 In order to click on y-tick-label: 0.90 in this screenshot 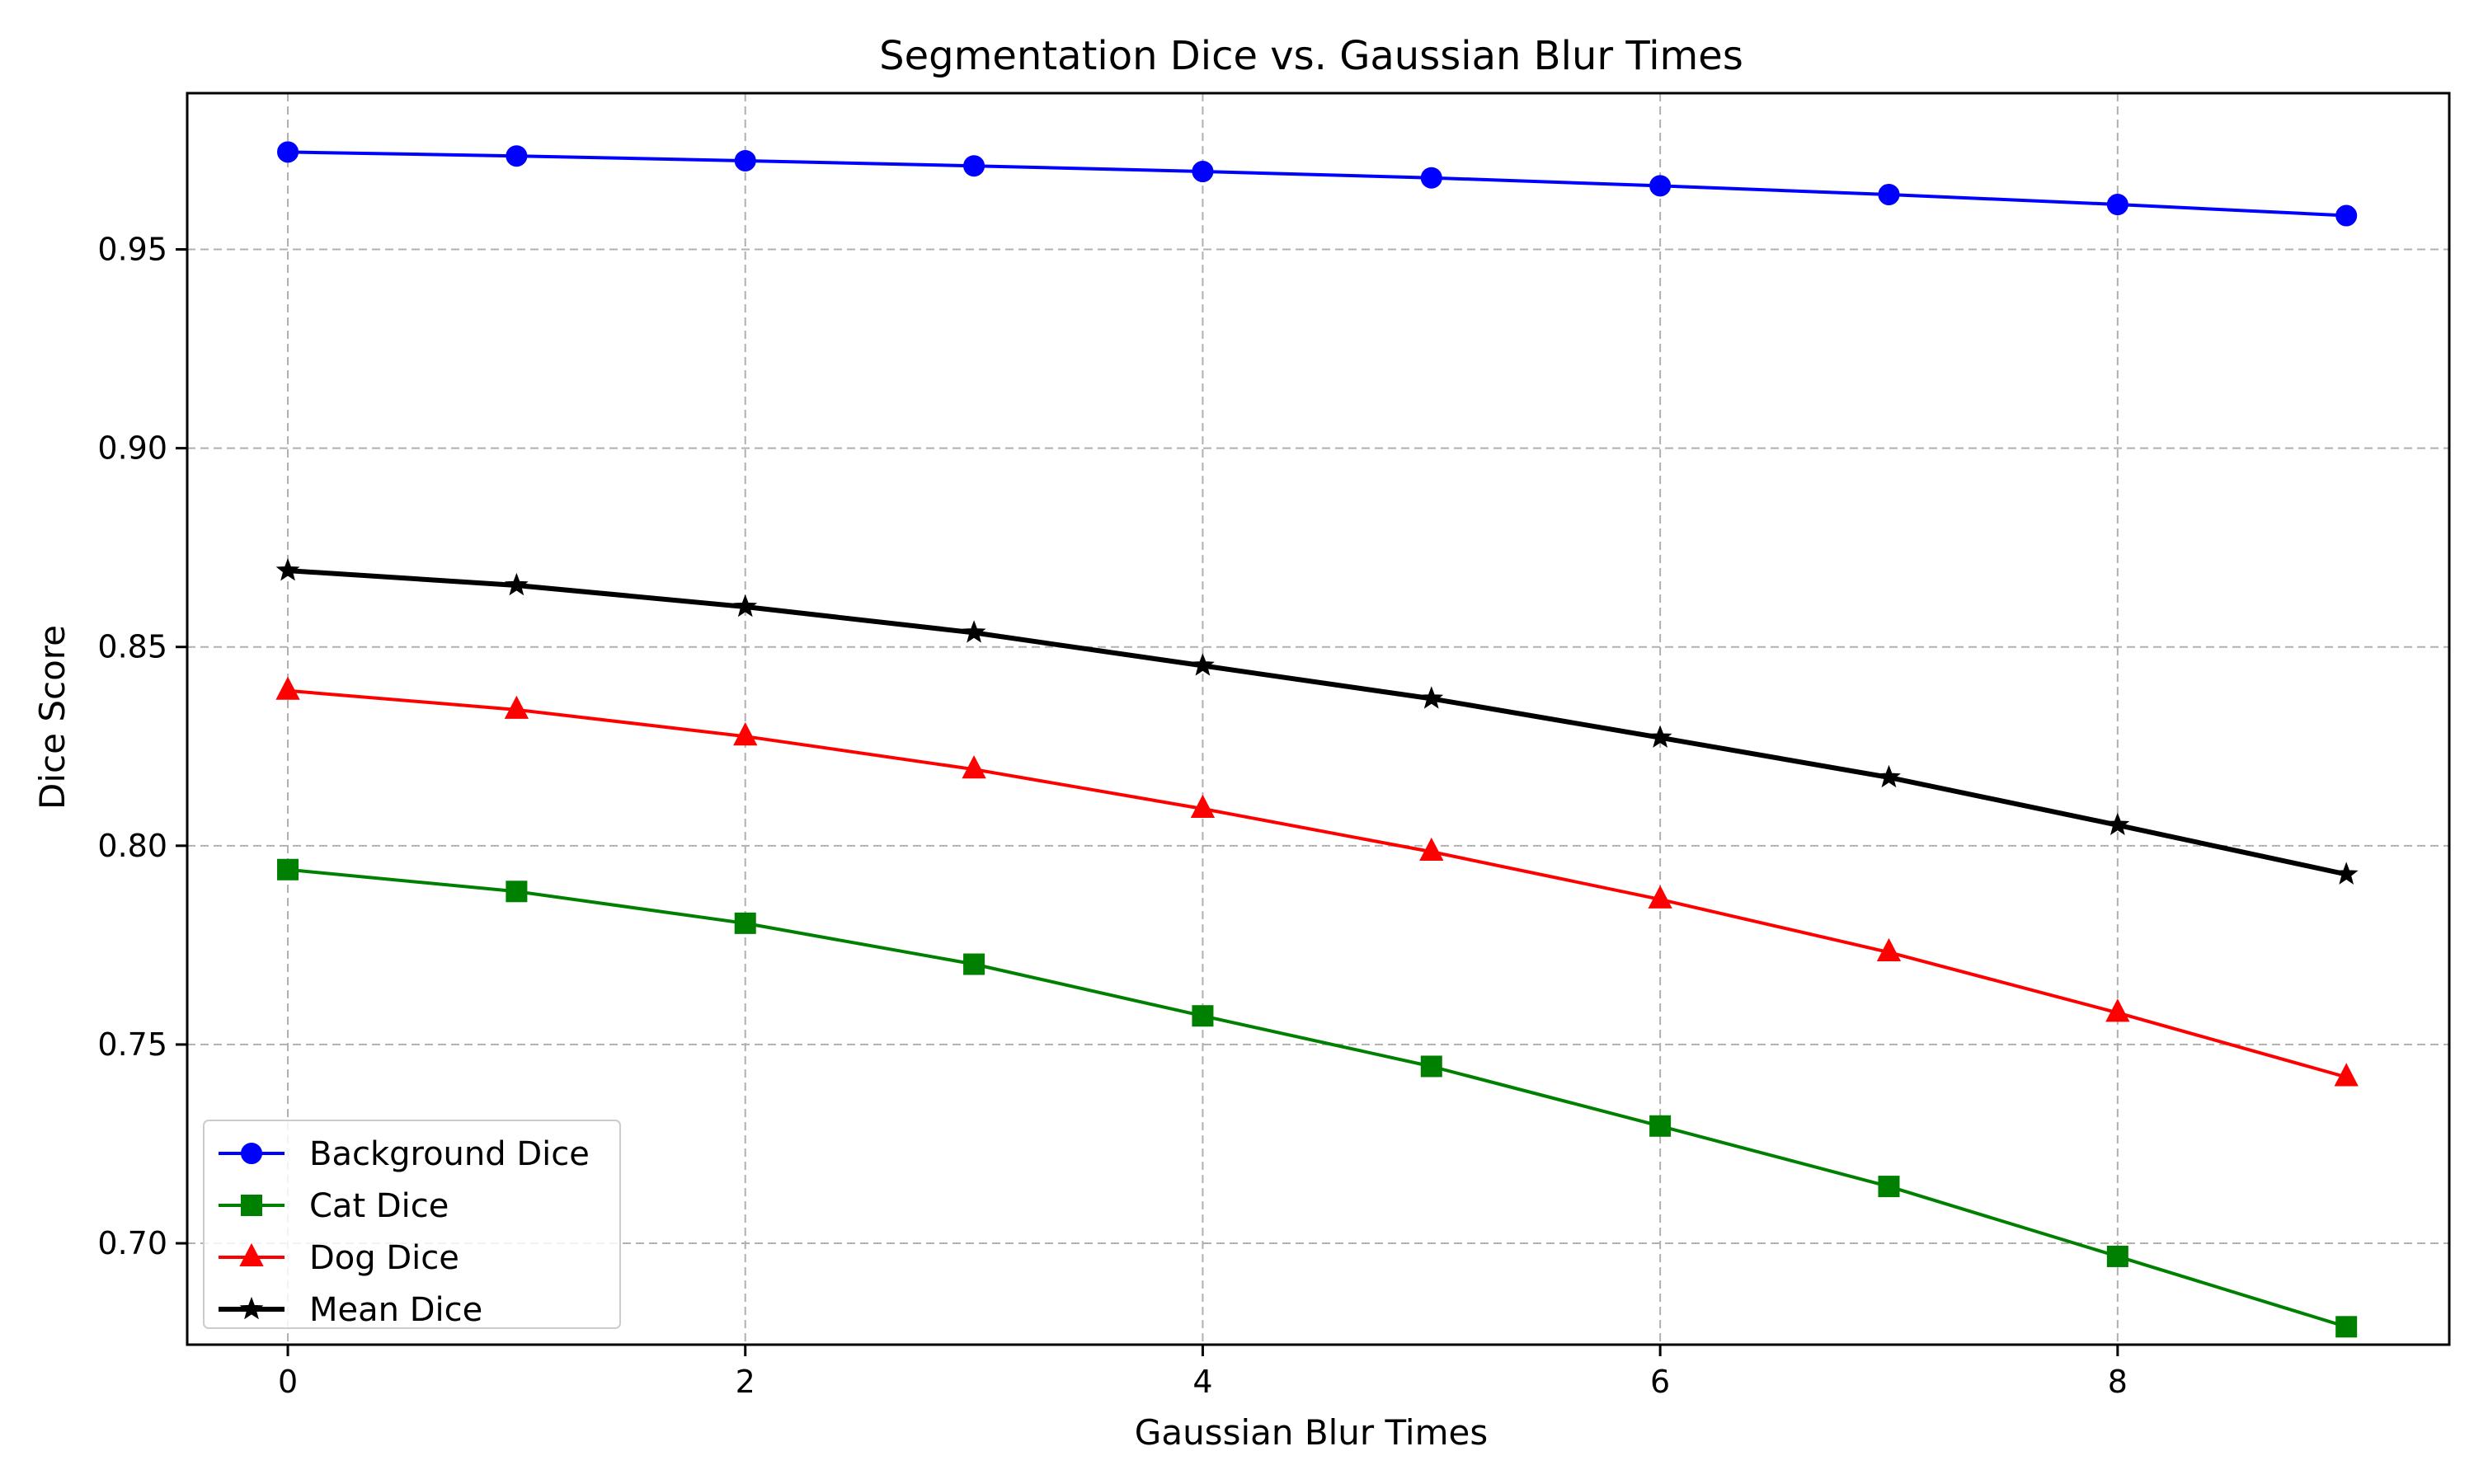, I will do `click(132, 449)`.